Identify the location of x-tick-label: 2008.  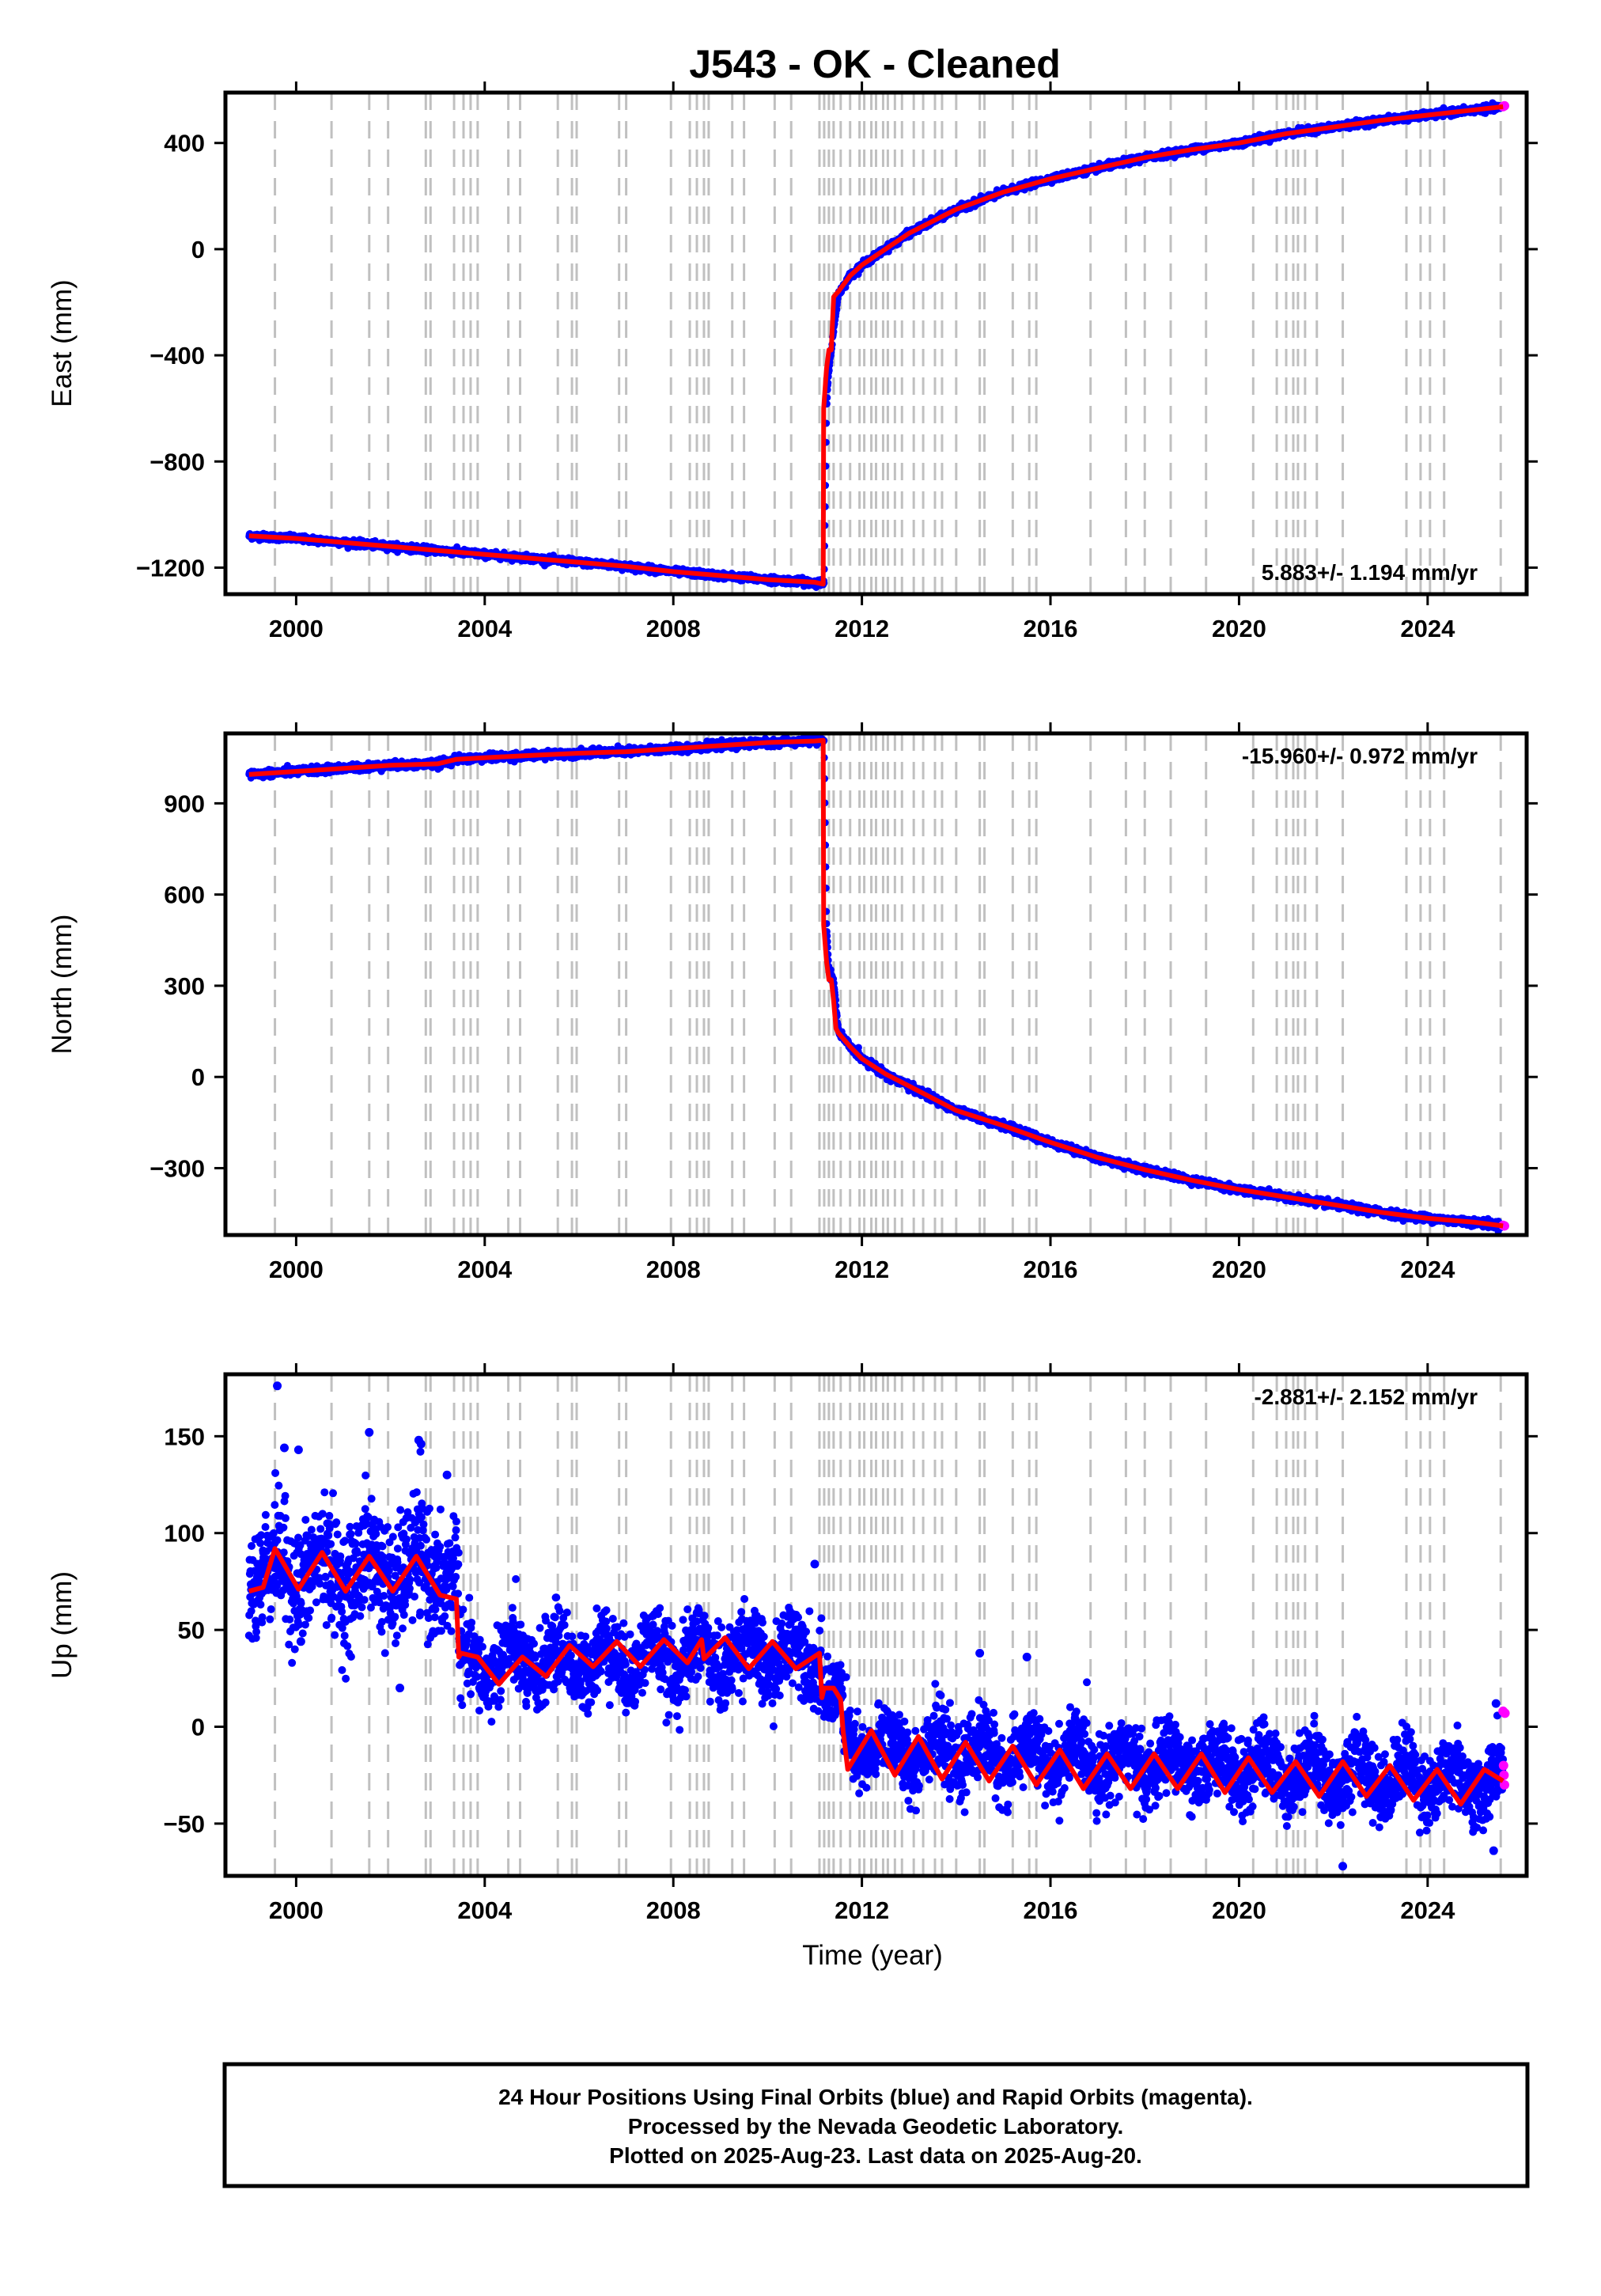
(674, 629).